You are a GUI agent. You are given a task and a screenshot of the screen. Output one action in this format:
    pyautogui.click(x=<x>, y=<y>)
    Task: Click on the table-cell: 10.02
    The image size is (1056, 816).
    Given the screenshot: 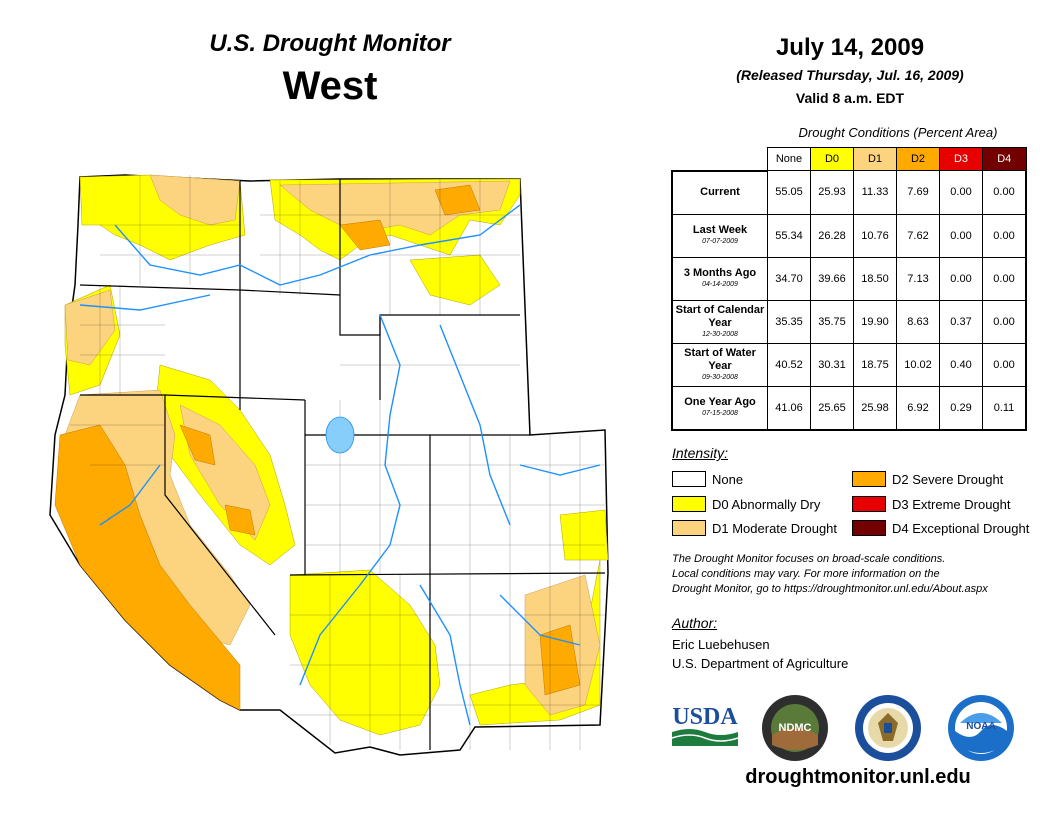 What is the action you would take?
    pyautogui.click(x=918, y=364)
    